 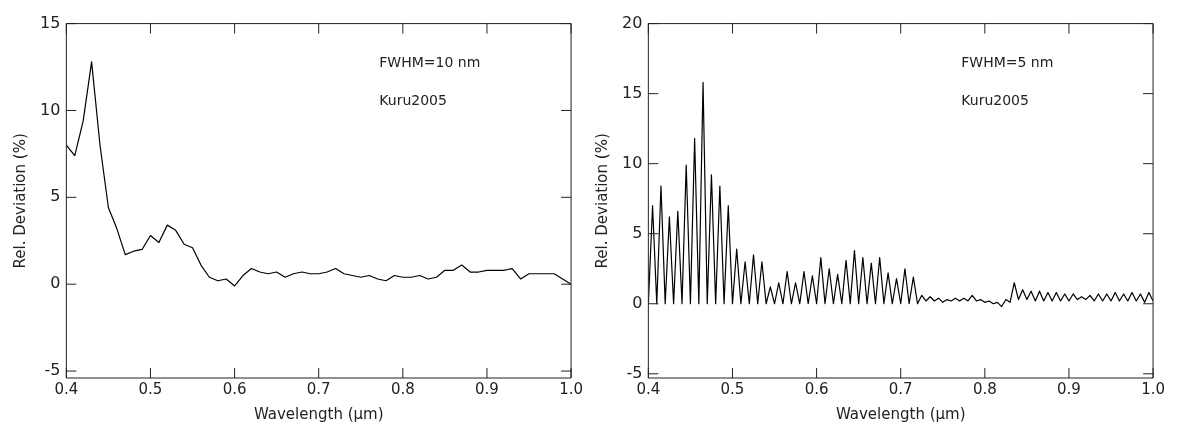 What do you see at coordinates (1007, 62) in the screenshot?
I see `annotation: FWHM=5 nm` at bounding box center [1007, 62].